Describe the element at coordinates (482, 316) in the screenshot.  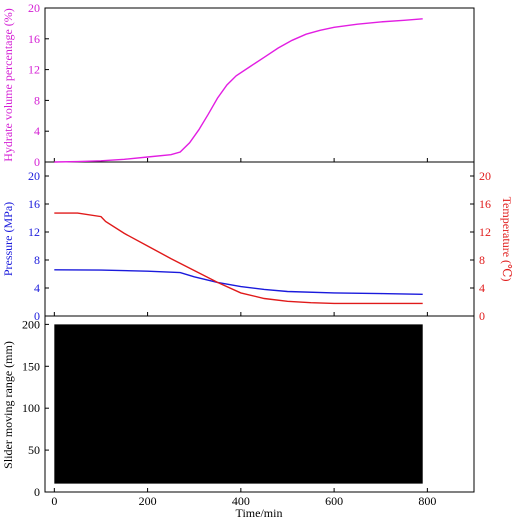
I see `mid-y-right-tick-label: 0` at that location.